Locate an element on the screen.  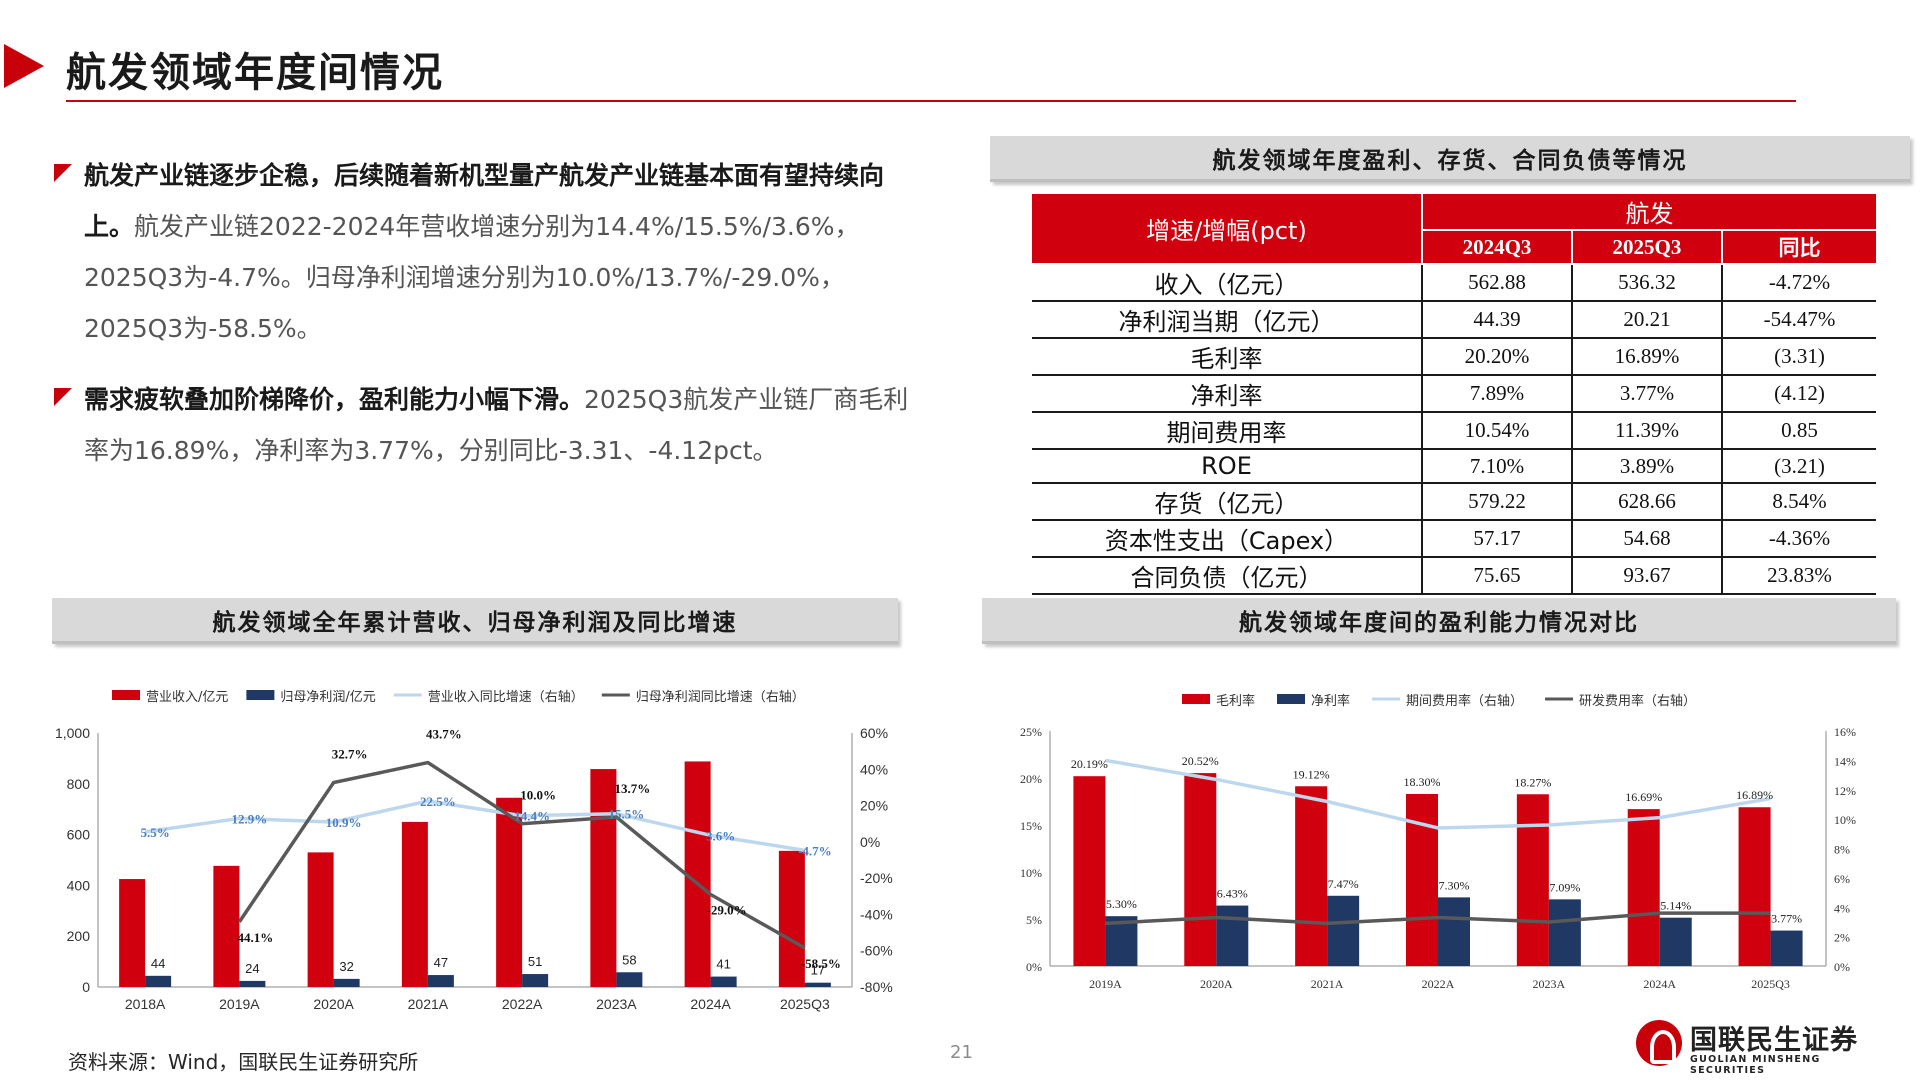
y2-tick-label: -20% is located at coordinates (876, 878).